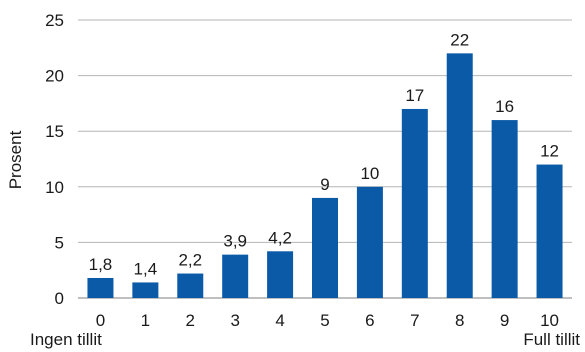  Describe the element at coordinates (549, 320) in the screenshot. I see `x-tick-label: 10` at that location.